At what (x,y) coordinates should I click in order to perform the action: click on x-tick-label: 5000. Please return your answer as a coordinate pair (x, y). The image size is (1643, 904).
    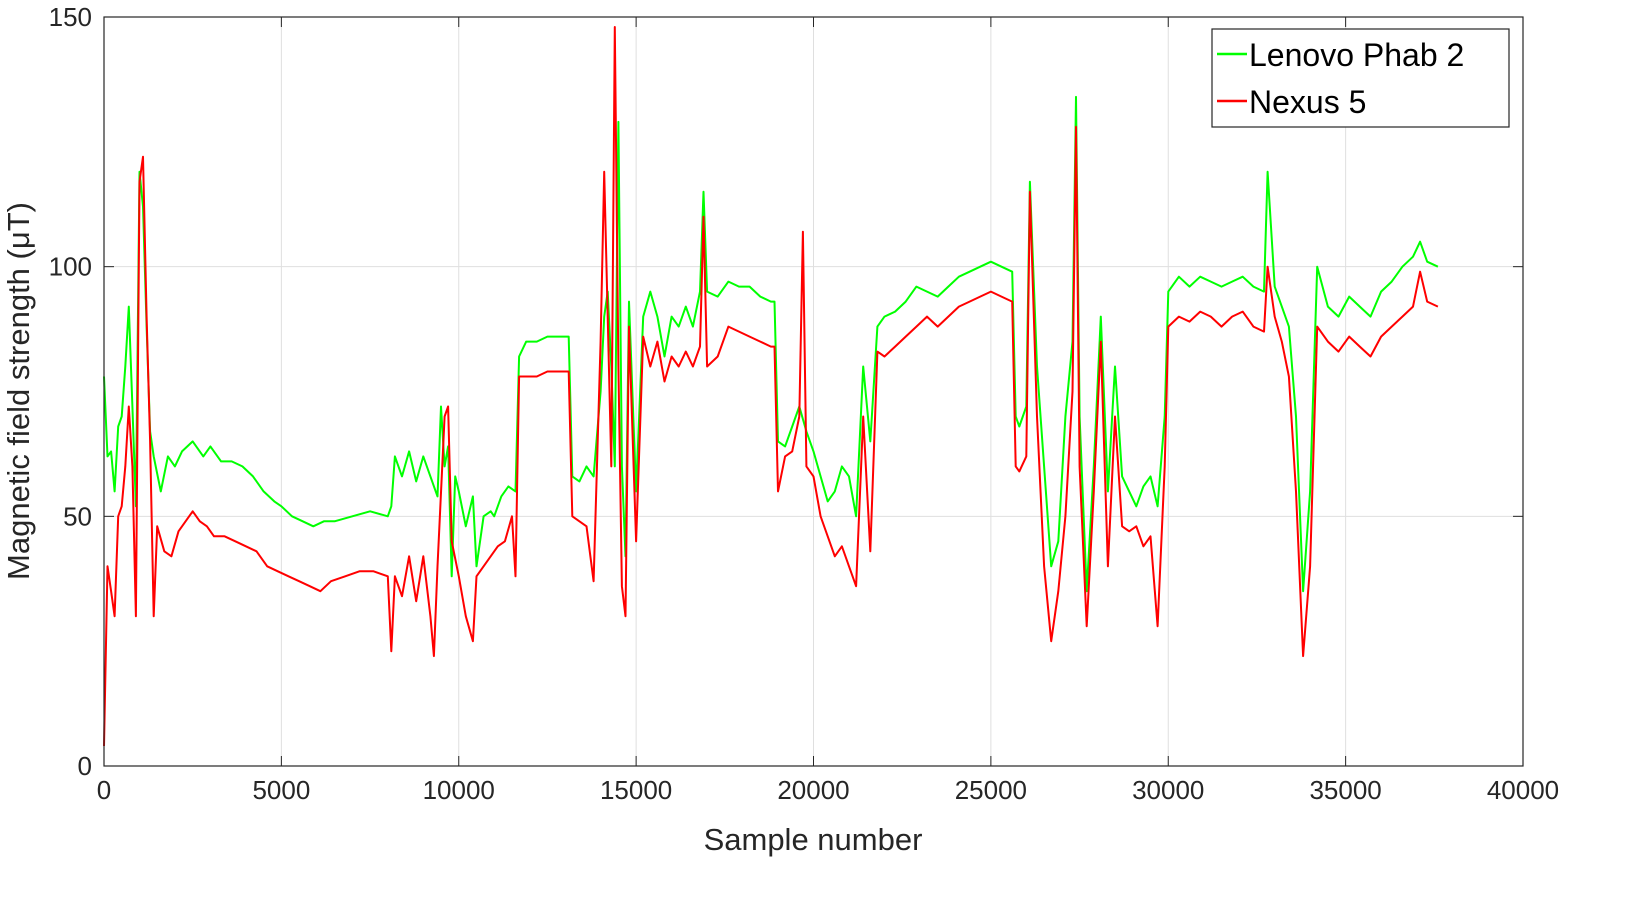
    Looking at the image, I should click on (281, 790).